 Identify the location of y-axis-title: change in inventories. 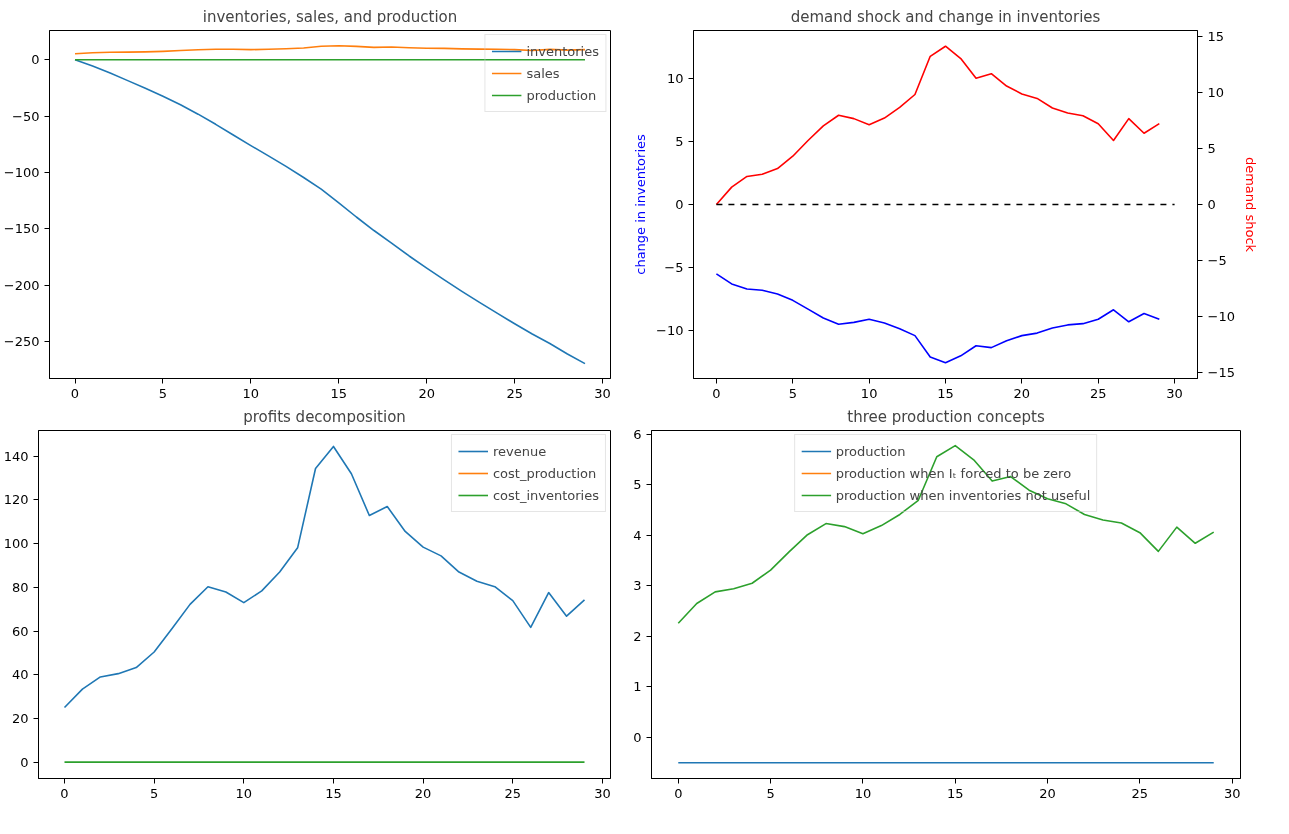
(641, 204).